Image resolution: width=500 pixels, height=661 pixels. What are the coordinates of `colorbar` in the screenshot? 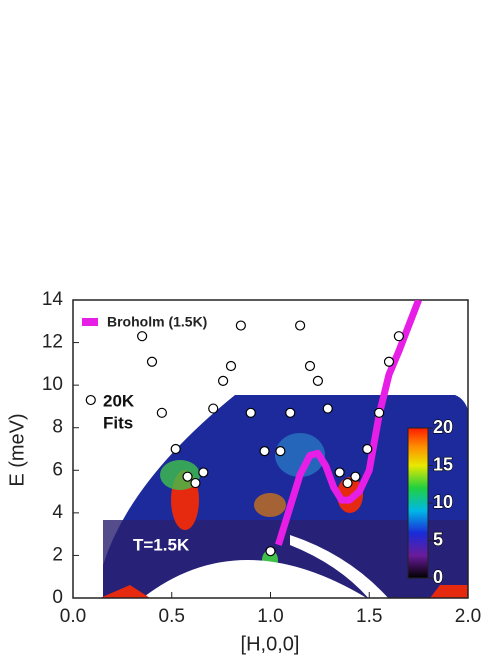 It's located at (418, 503).